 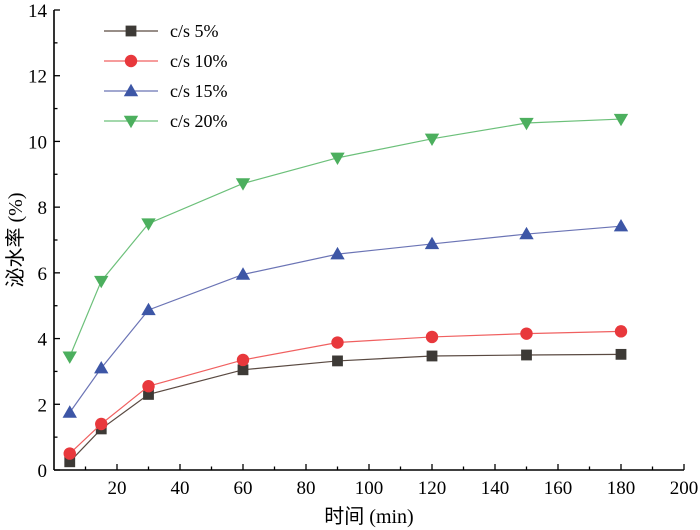 I want to click on x-tick-label: 180, so click(x=621, y=488).